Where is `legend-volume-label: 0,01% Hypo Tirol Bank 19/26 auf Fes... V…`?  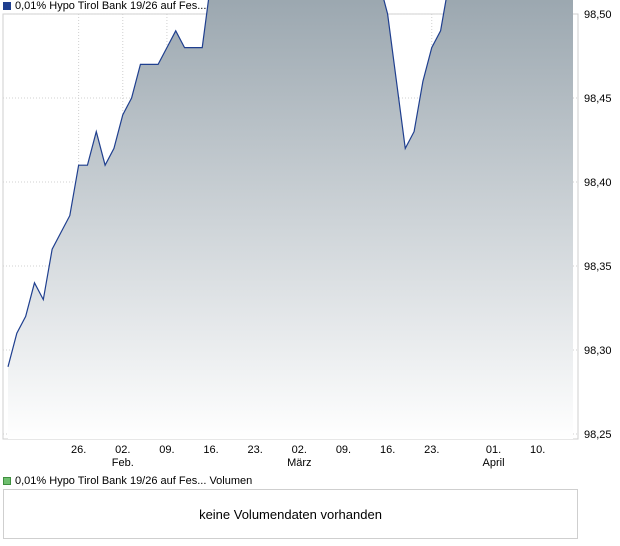 legend-volume-label: 0,01% Hypo Tirol Bank 19/26 auf Fes... V… is located at coordinates (134, 481).